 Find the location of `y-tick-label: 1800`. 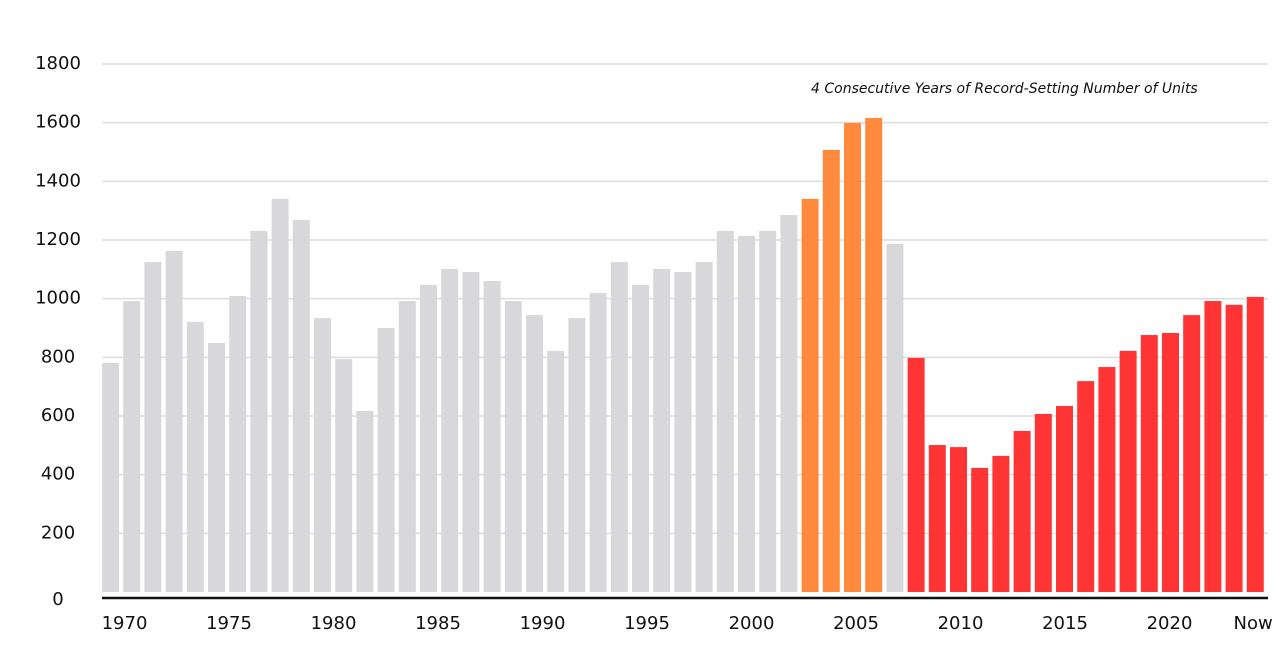

y-tick-label: 1800 is located at coordinates (58, 63).